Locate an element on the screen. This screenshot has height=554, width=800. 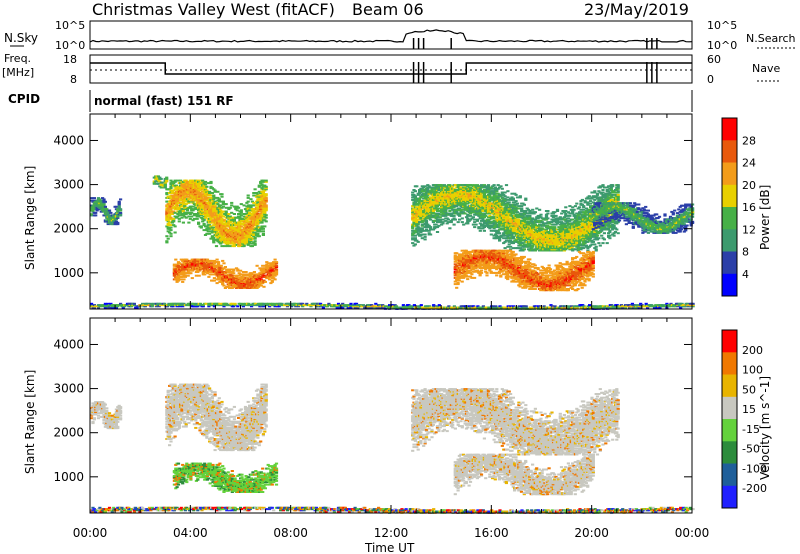
freq-trace is located at coordinates (391, 68).